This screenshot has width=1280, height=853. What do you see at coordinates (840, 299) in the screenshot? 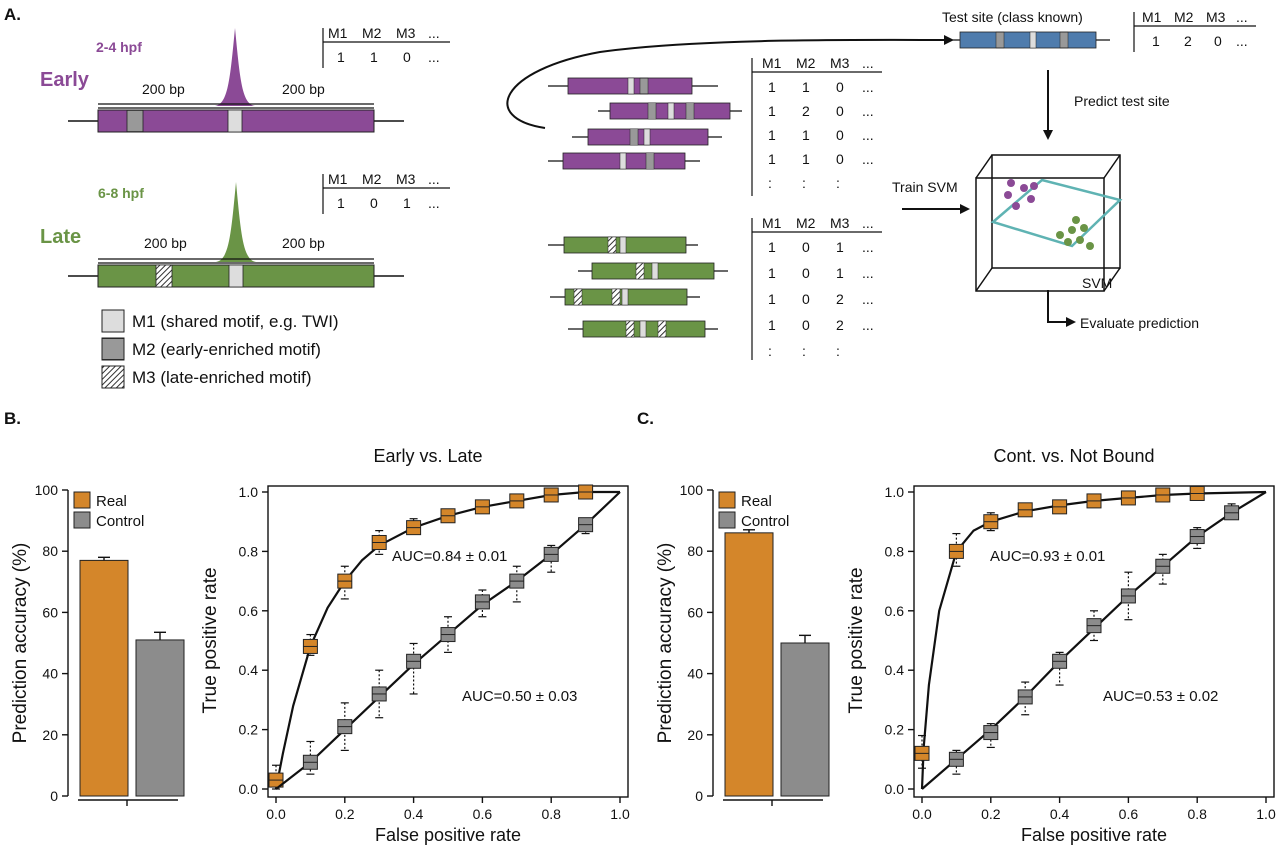
I see `late-matrix-cell: 2` at bounding box center [840, 299].